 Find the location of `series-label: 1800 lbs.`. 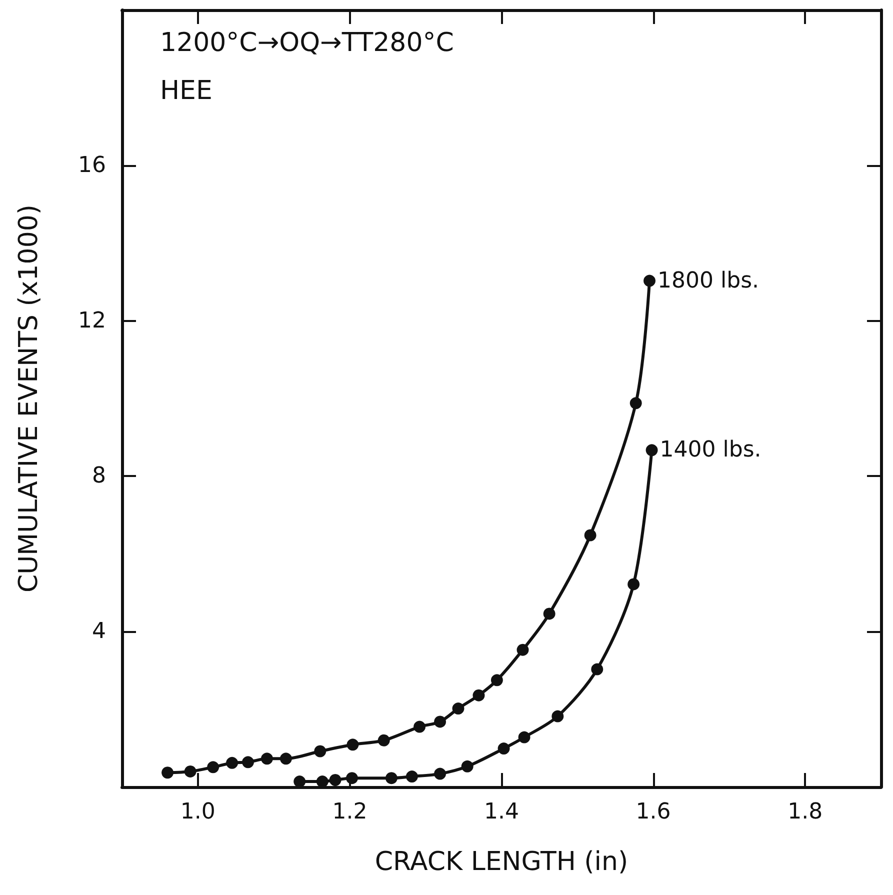

series-label: 1800 lbs. is located at coordinates (709, 281).